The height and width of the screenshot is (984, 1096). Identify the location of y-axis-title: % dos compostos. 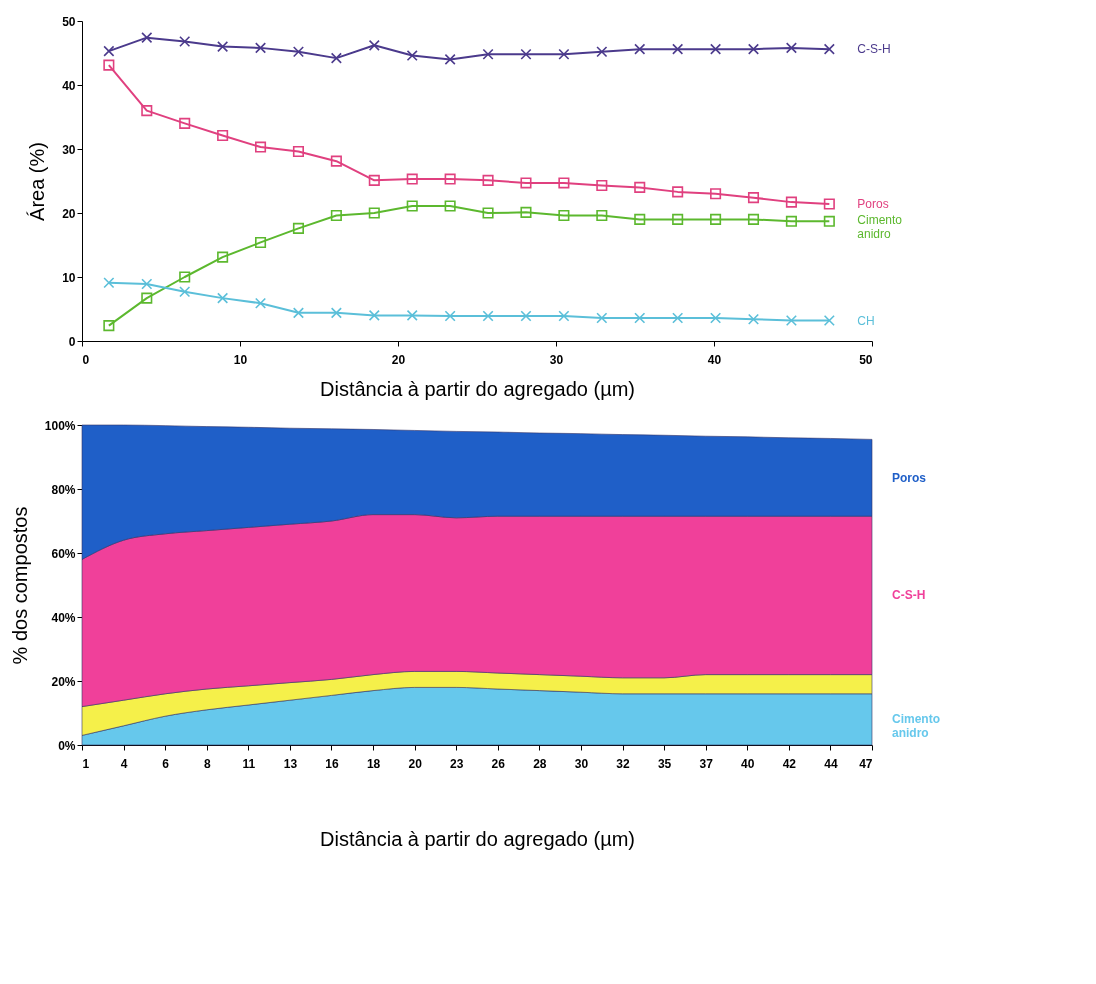
(19, 585).